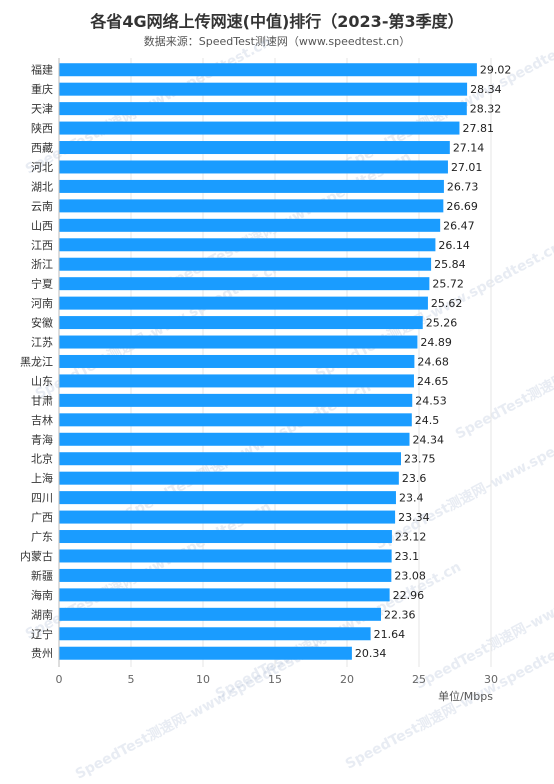 Image resolution: width=554 pixels, height=784 pixels. What do you see at coordinates (42, 459) in the screenshot?
I see `category-label: 北京` at bounding box center [42, 459].